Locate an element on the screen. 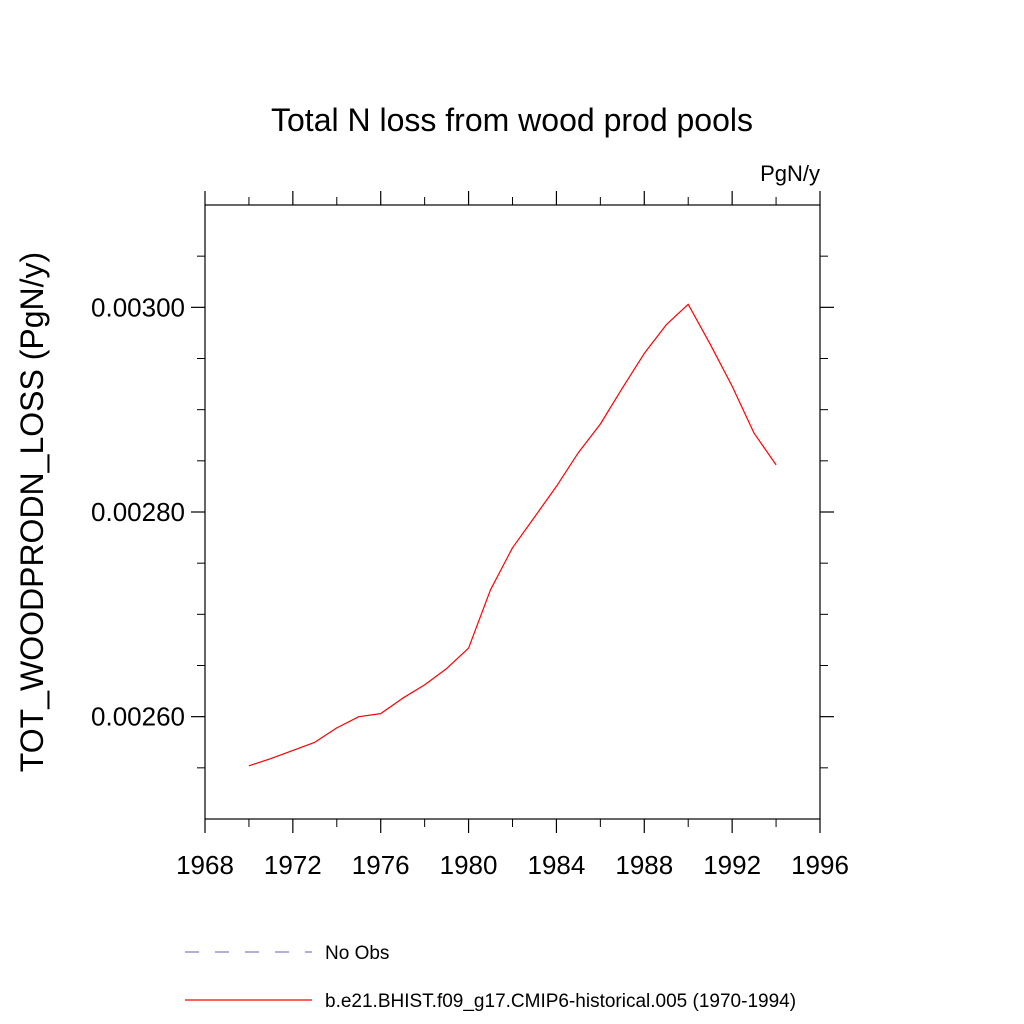 The width and height of the screenshot is (1024, 1024). x-tick-label: 1988 is located at coordinates (644, 865).